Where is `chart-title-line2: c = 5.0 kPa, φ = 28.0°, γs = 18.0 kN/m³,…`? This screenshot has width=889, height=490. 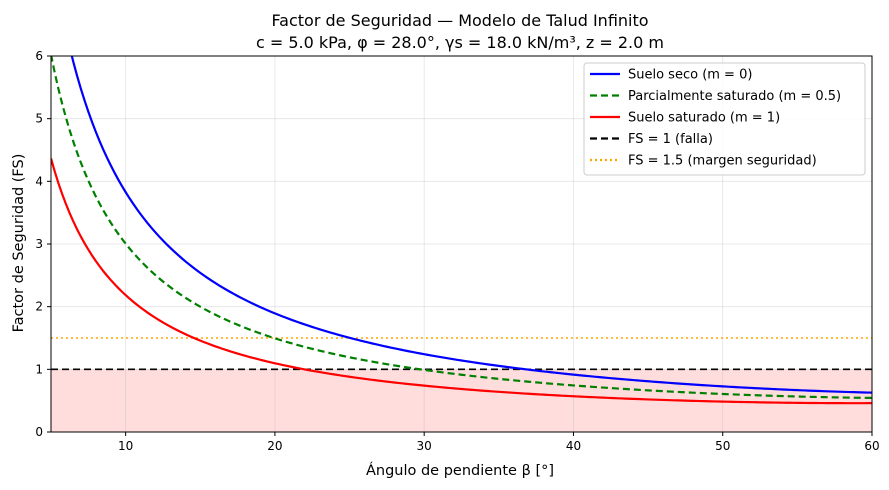
chart-title-line2: c = 5.0 kPa, φ = 28.0°, γs = 18.0 kN/m³,… is located at coordinates (460, 42).